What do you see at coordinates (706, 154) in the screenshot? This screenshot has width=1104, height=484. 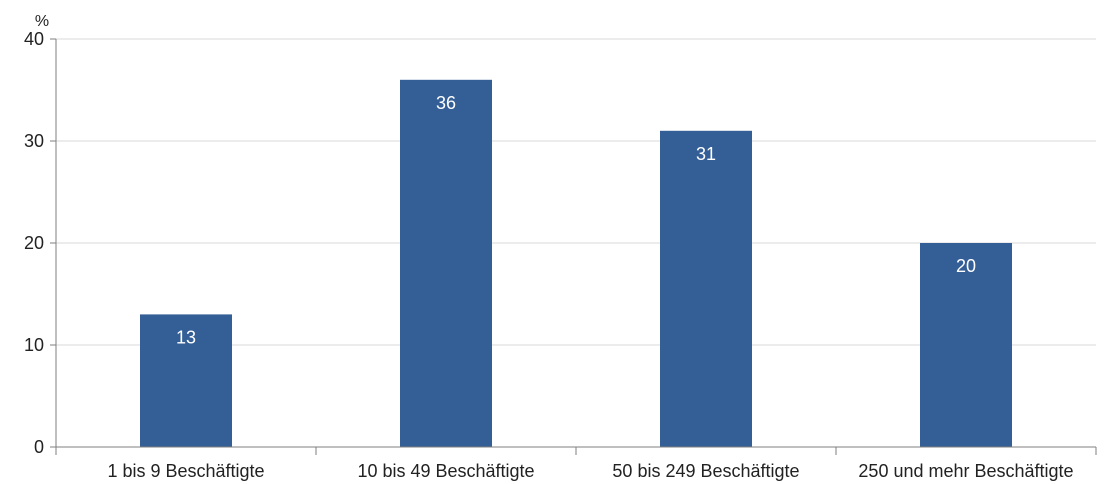 I see `data-label: 31` at bounding box center [706, 154].